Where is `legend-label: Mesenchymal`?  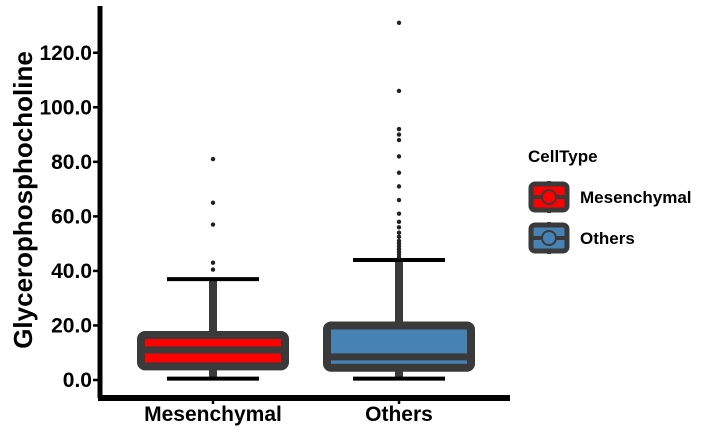 legend-label: Mesenchymal is located at coordinates (636, 197).